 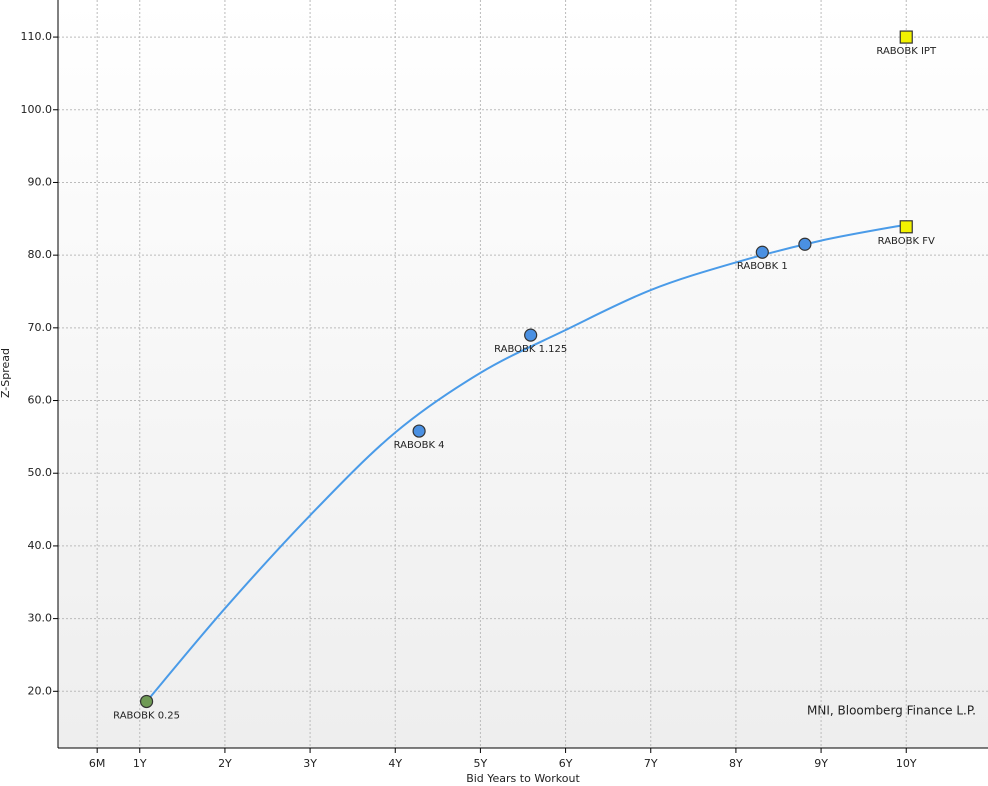 What do you see at coordinates (37, 36) in the screenshot?
I see `y-tick-label: 110.0` at bounding box center [37, 36].